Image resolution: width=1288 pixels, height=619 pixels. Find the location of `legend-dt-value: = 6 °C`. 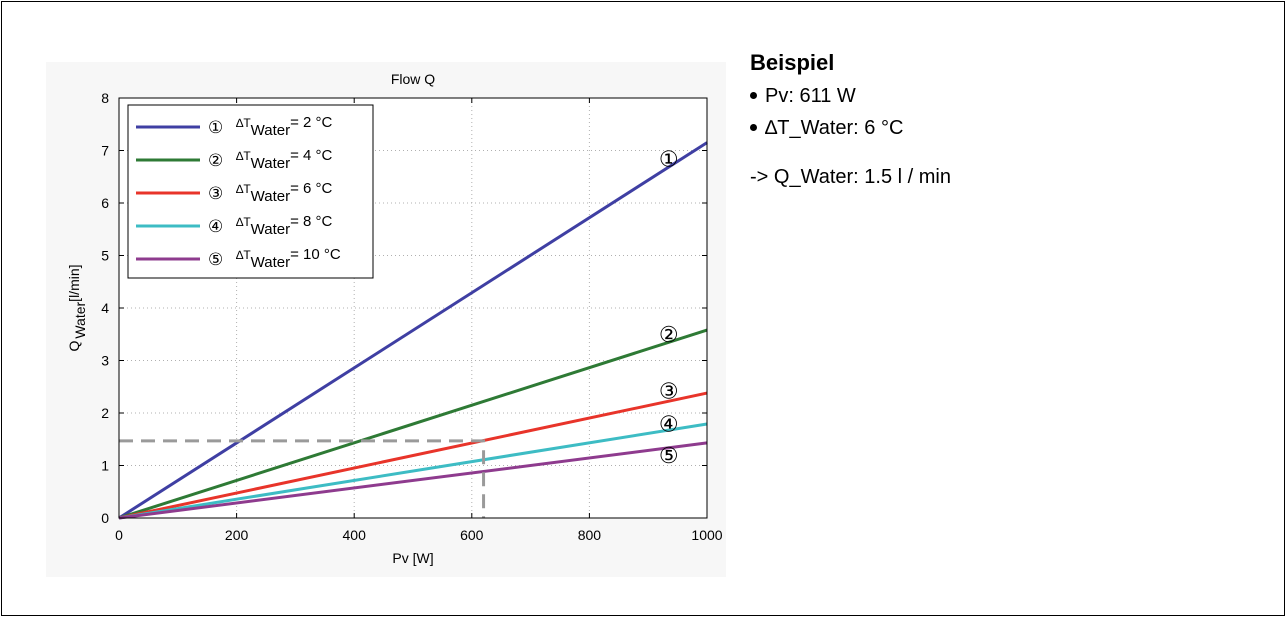

legend-dt-value: = 6 °C is located at coordinates (311, 188).